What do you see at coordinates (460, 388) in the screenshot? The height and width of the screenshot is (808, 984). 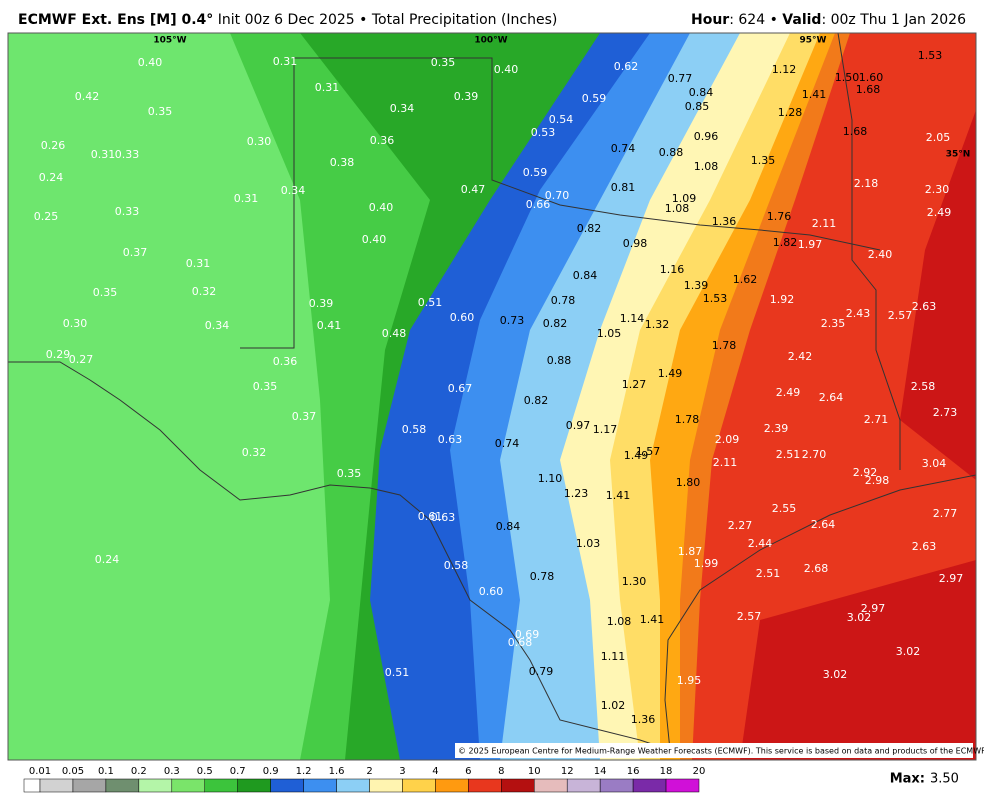 I see `precip-label: 0.67` at bounding box center [460, 388].